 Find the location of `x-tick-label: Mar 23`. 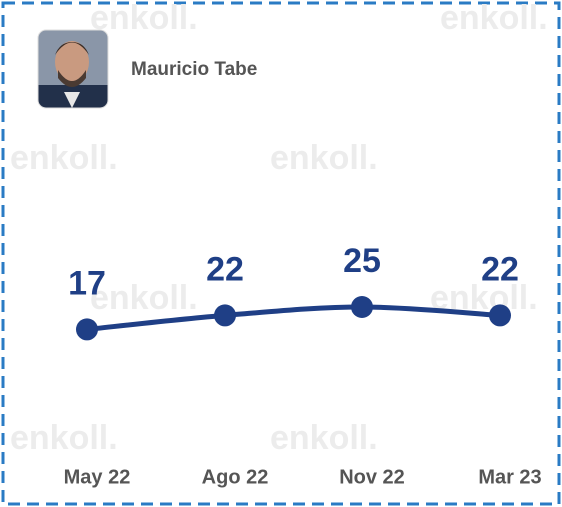

x-tick-label: Mar 23 is located at coordinates (509, 477).